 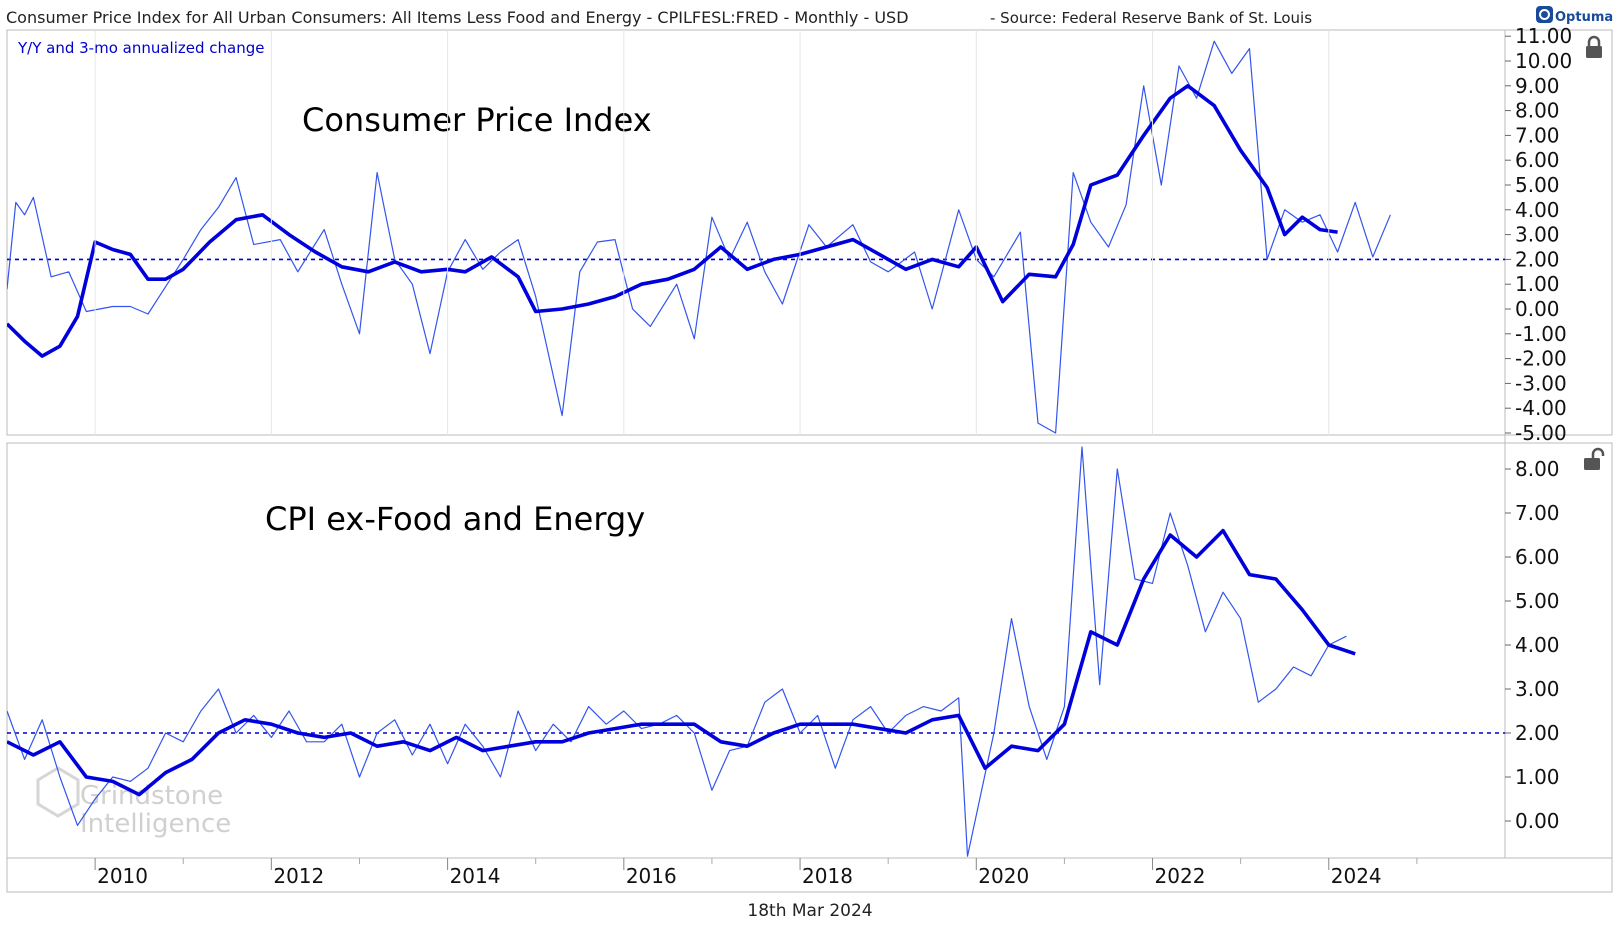 I want to click on x-tick-label: 2012, so click(x=298, y=876).